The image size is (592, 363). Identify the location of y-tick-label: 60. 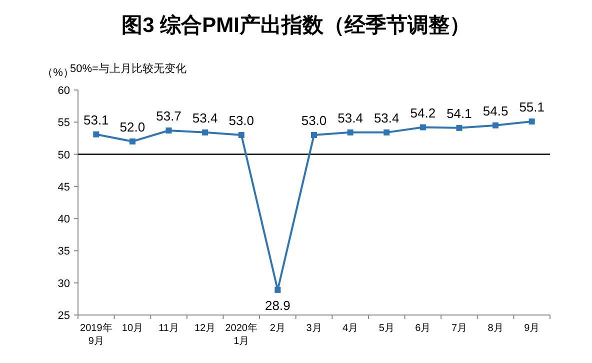
(64, 91).